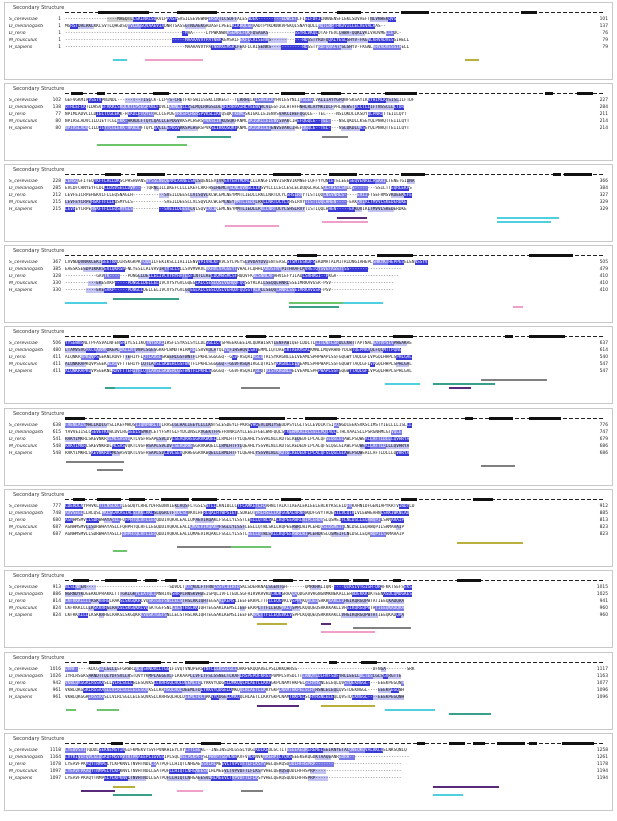 This screenshot has height=821, width=617. Describe the element at coordinates (396, 47) in the screenshot. I see `residue-run: SGIH` at that location.